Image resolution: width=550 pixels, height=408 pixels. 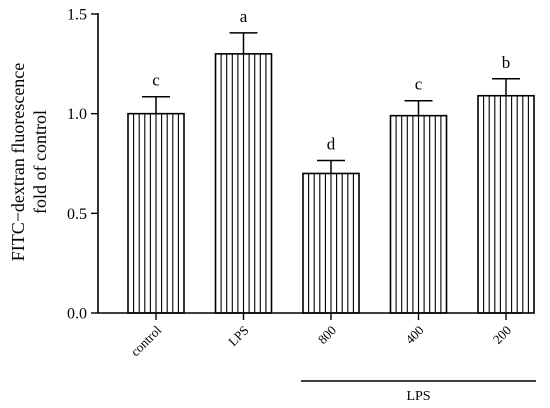 I want to click on bar-control: c, so click(x=156, y=192).